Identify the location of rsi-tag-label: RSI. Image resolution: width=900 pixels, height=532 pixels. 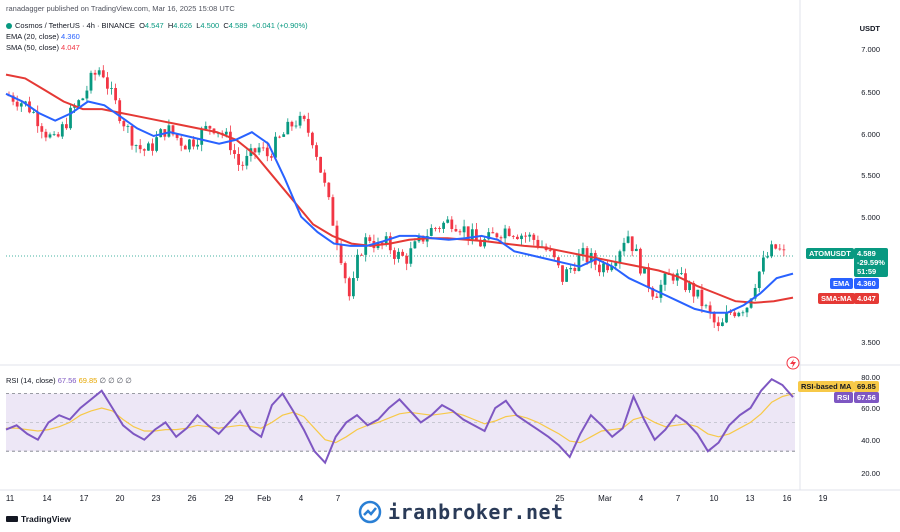
(843, 397).